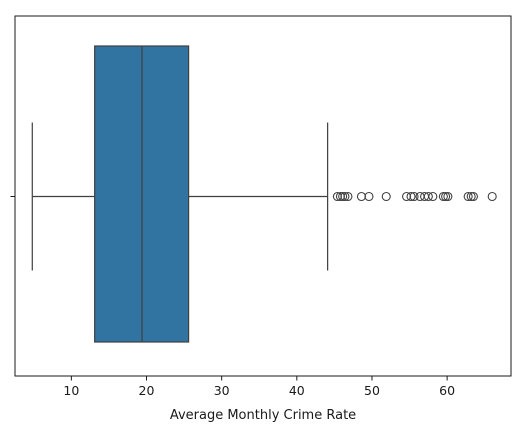 Image resolution: width=520 pixels, height=432 pixels. I want to click on x-axis: 10 20 30 40 50 60, so click(259, 387).